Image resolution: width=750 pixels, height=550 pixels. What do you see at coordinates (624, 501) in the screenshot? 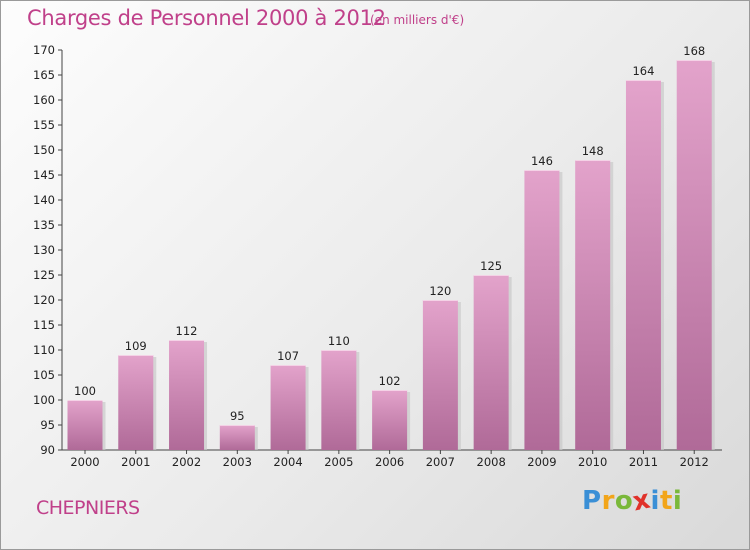
I see `logo-letter: o` at bounding box center [624, 501].